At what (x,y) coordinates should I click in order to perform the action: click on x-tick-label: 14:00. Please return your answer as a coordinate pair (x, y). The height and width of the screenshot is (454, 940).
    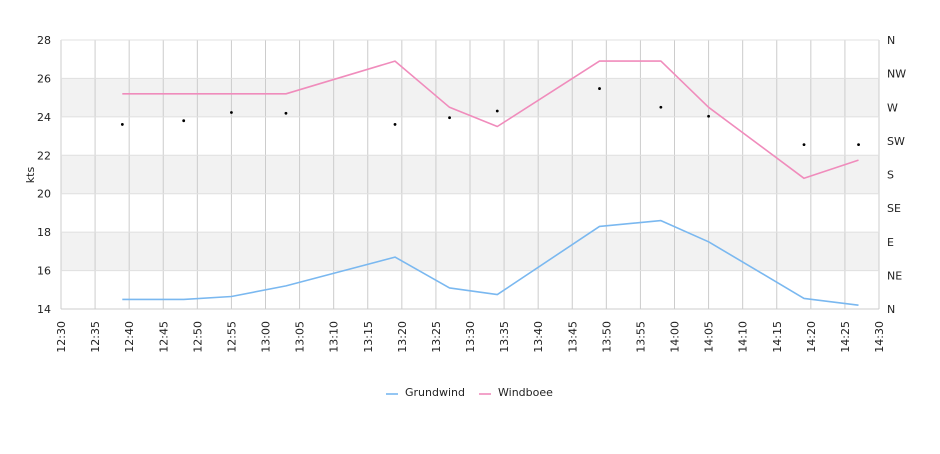
    Looking at the image, I should click on (675, 337).